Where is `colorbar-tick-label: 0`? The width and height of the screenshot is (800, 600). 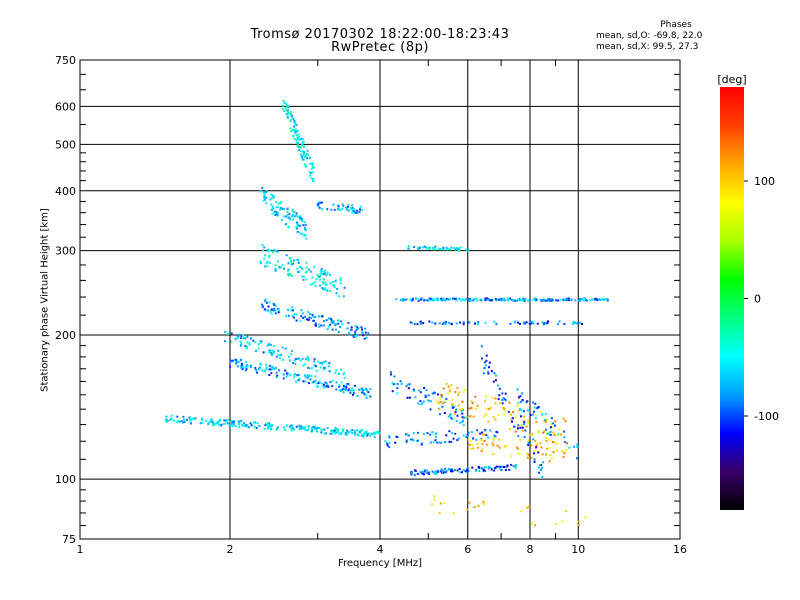
colorbar-tick-label: 0 is located at coordinates (757, 299).